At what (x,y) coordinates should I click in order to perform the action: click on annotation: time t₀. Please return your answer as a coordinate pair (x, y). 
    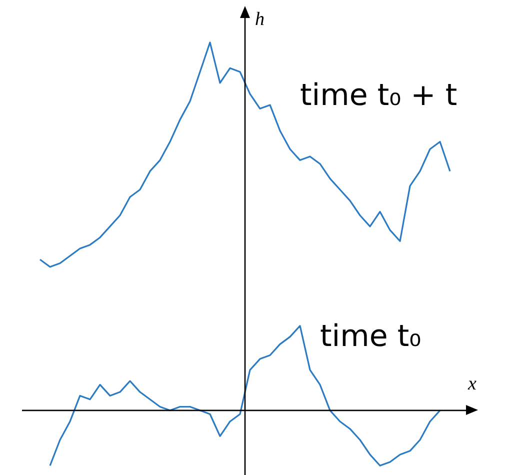
    Looking at the image, I should click on (371, 336).